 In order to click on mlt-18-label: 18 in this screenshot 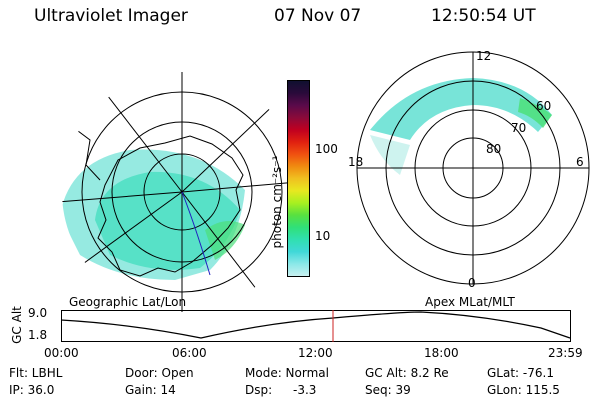, I will do `click(355, 162)`.